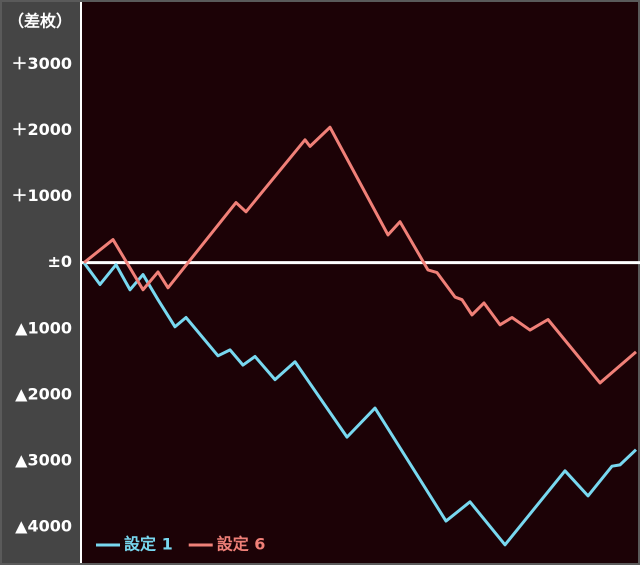 The height and width of the screenshot is (565, 640). I want to click on y-axis-label: （差枚）, so click(40, 21).